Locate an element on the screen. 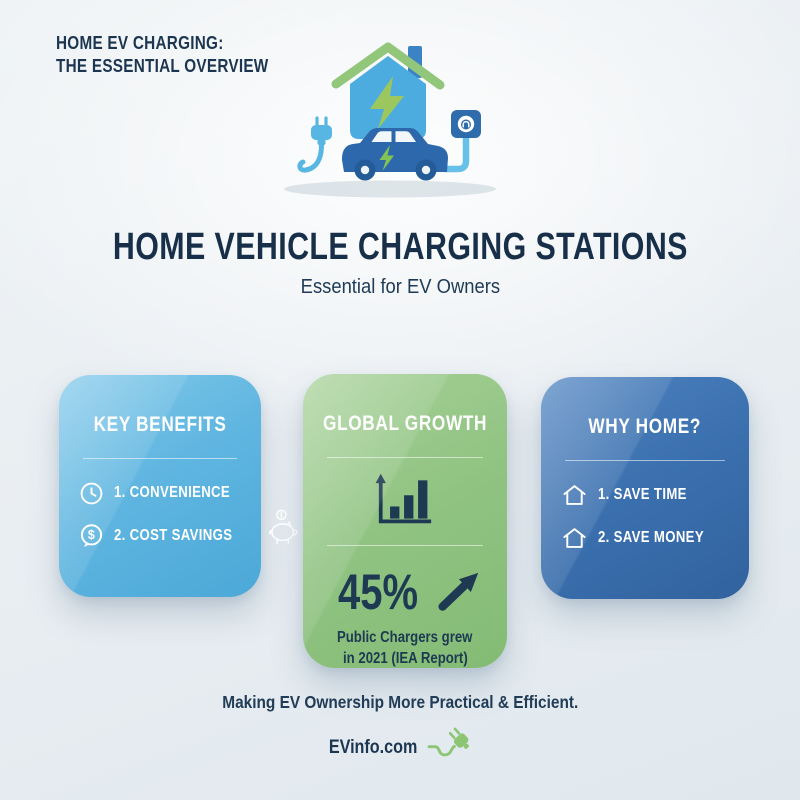 The width and height of the screenshot is (800, 800). card-key-benefits-title: KEY BENEFITS is located at coordinates (160, 424).